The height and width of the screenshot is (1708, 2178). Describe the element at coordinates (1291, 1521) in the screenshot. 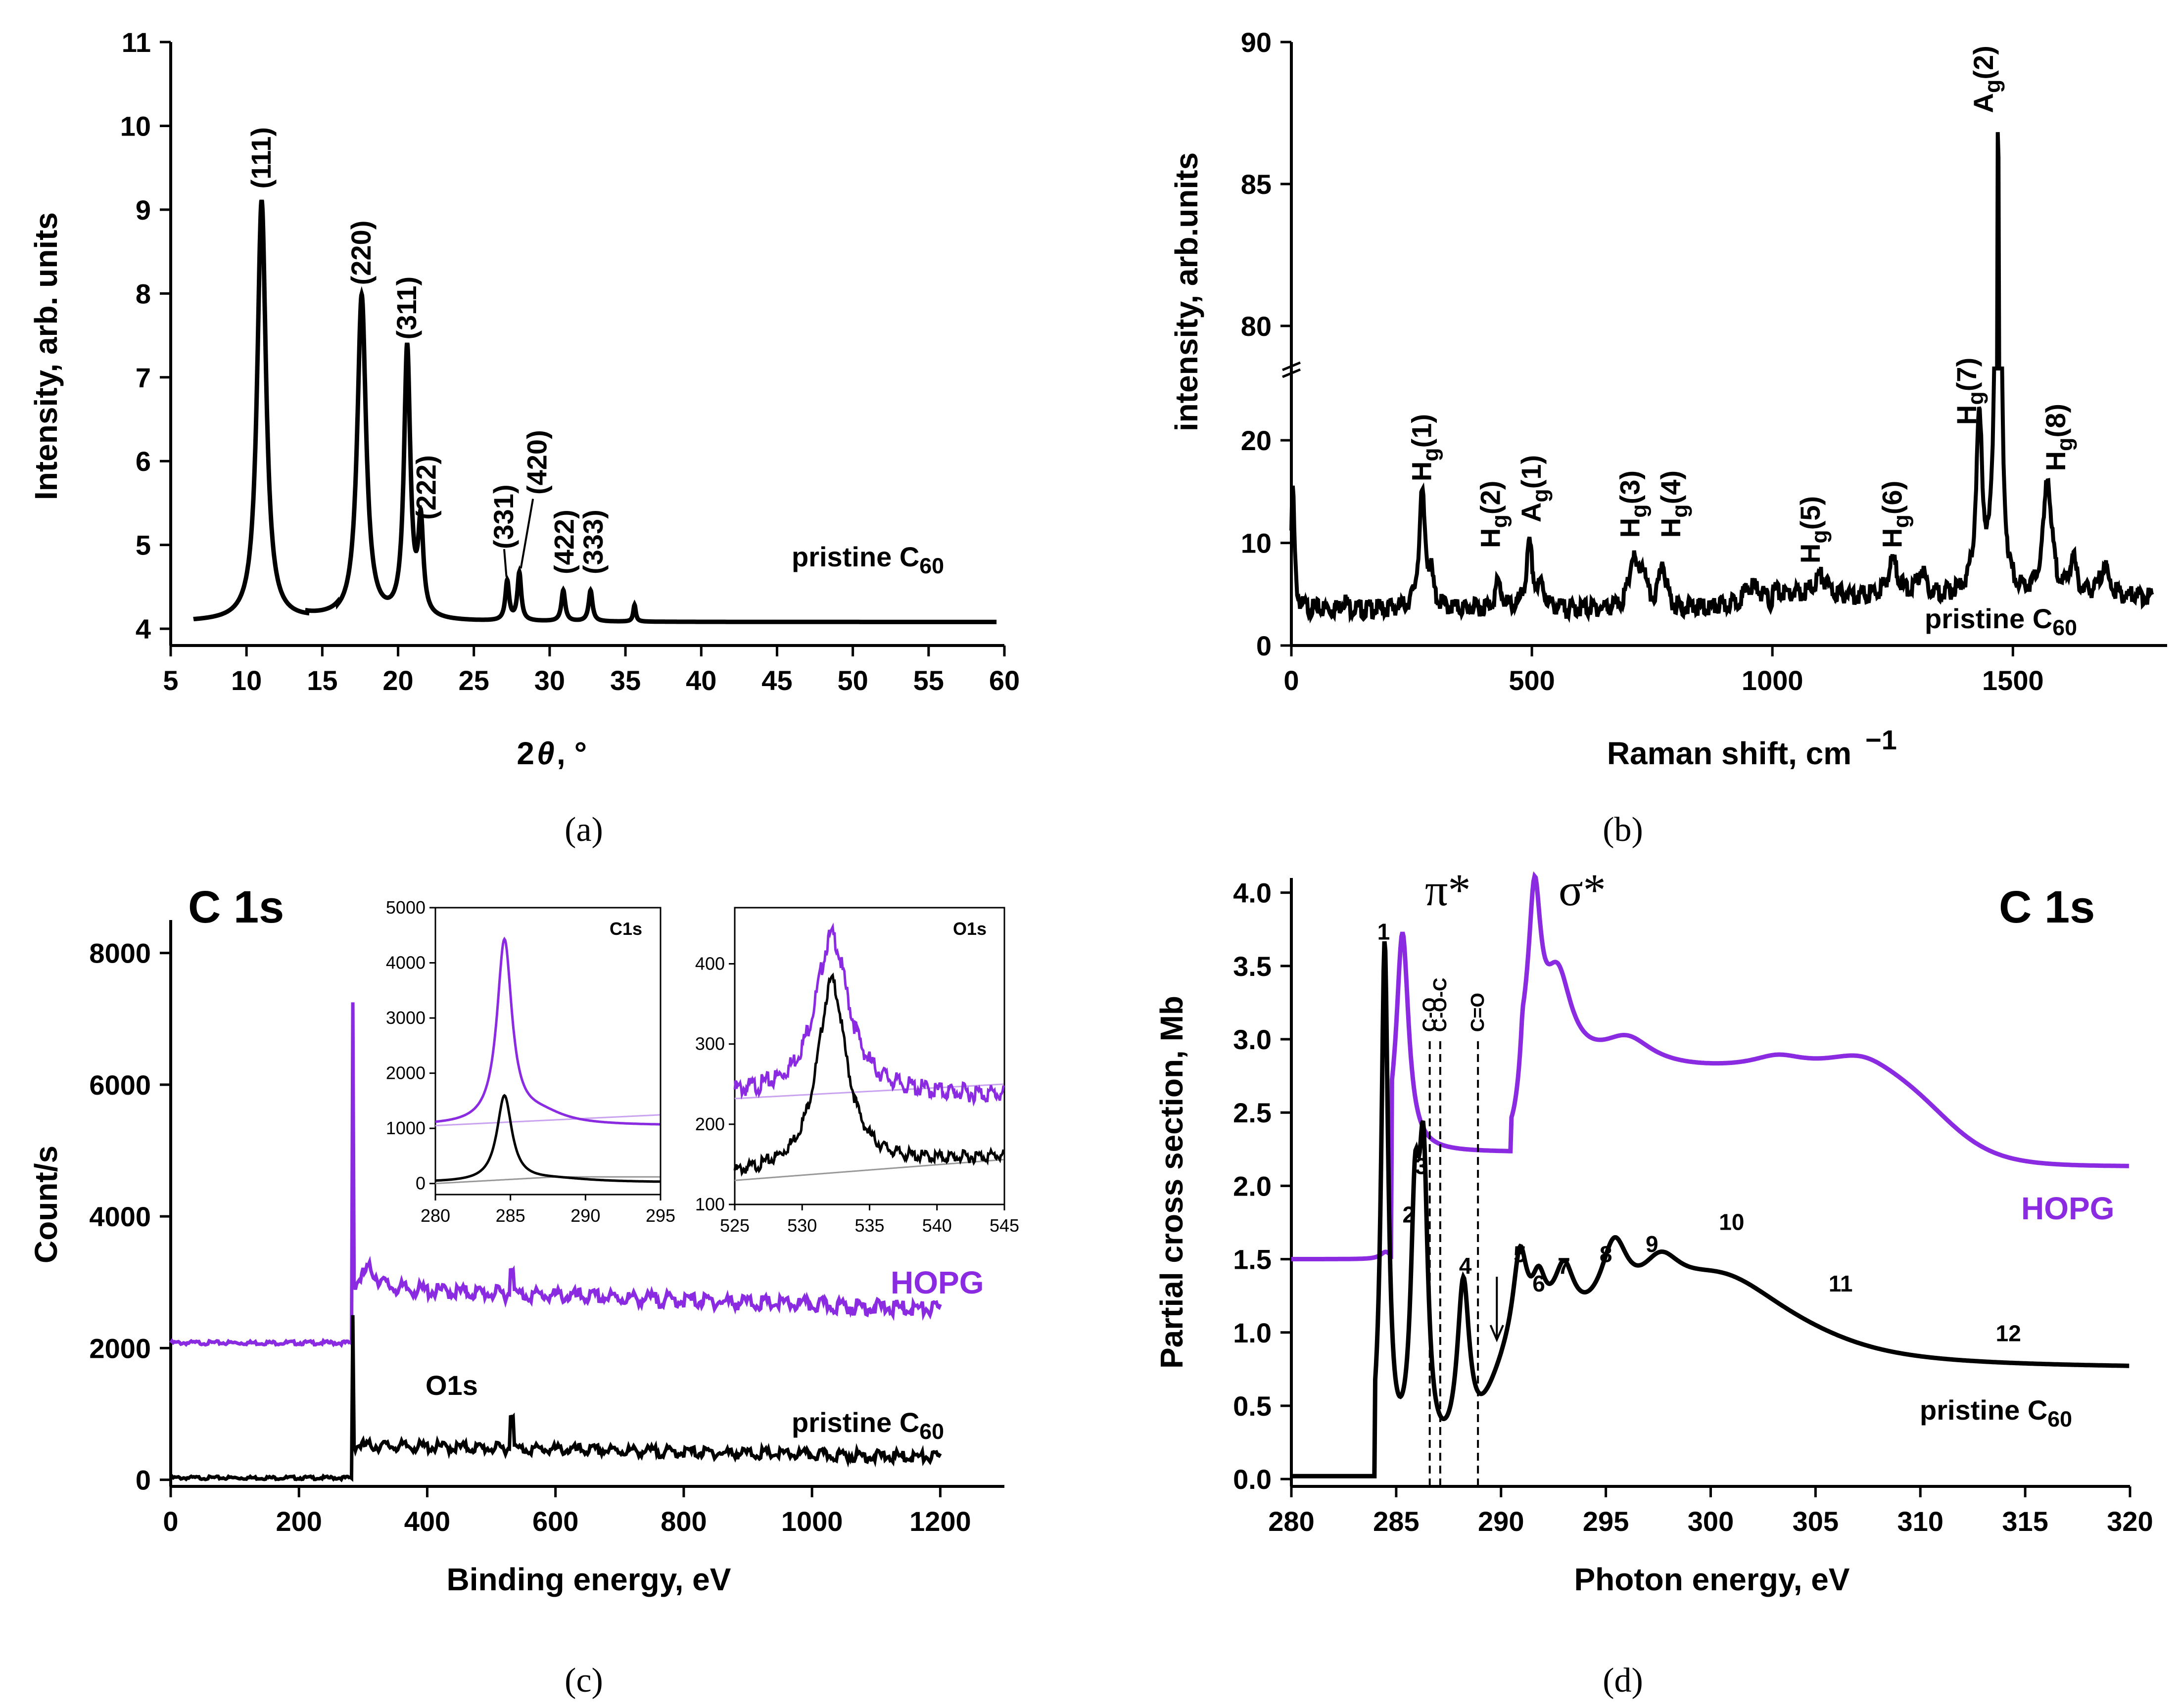

I see `d-xtick-label: 280` at that location.